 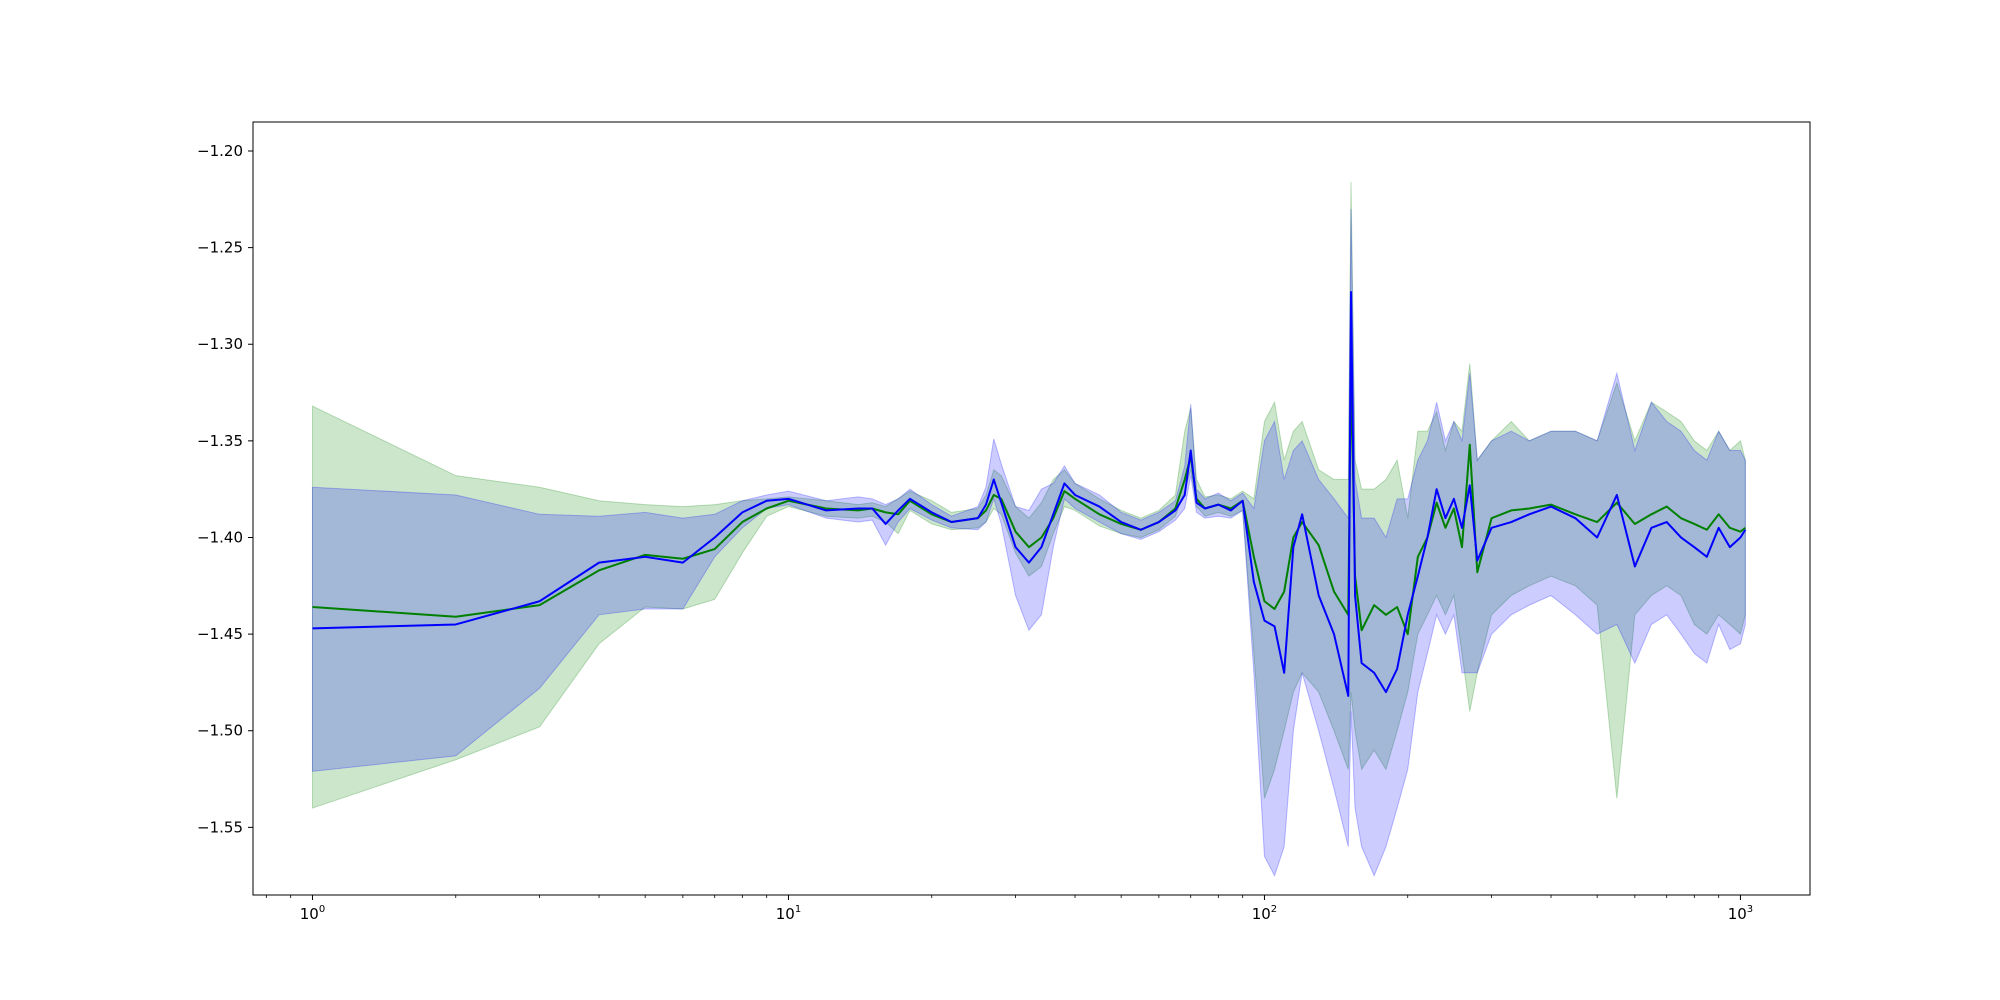 What do you see at coordinates (220, 731) in the screenshot?
I see `y-tick-label: −1.50` at bounding box center [220, 731].